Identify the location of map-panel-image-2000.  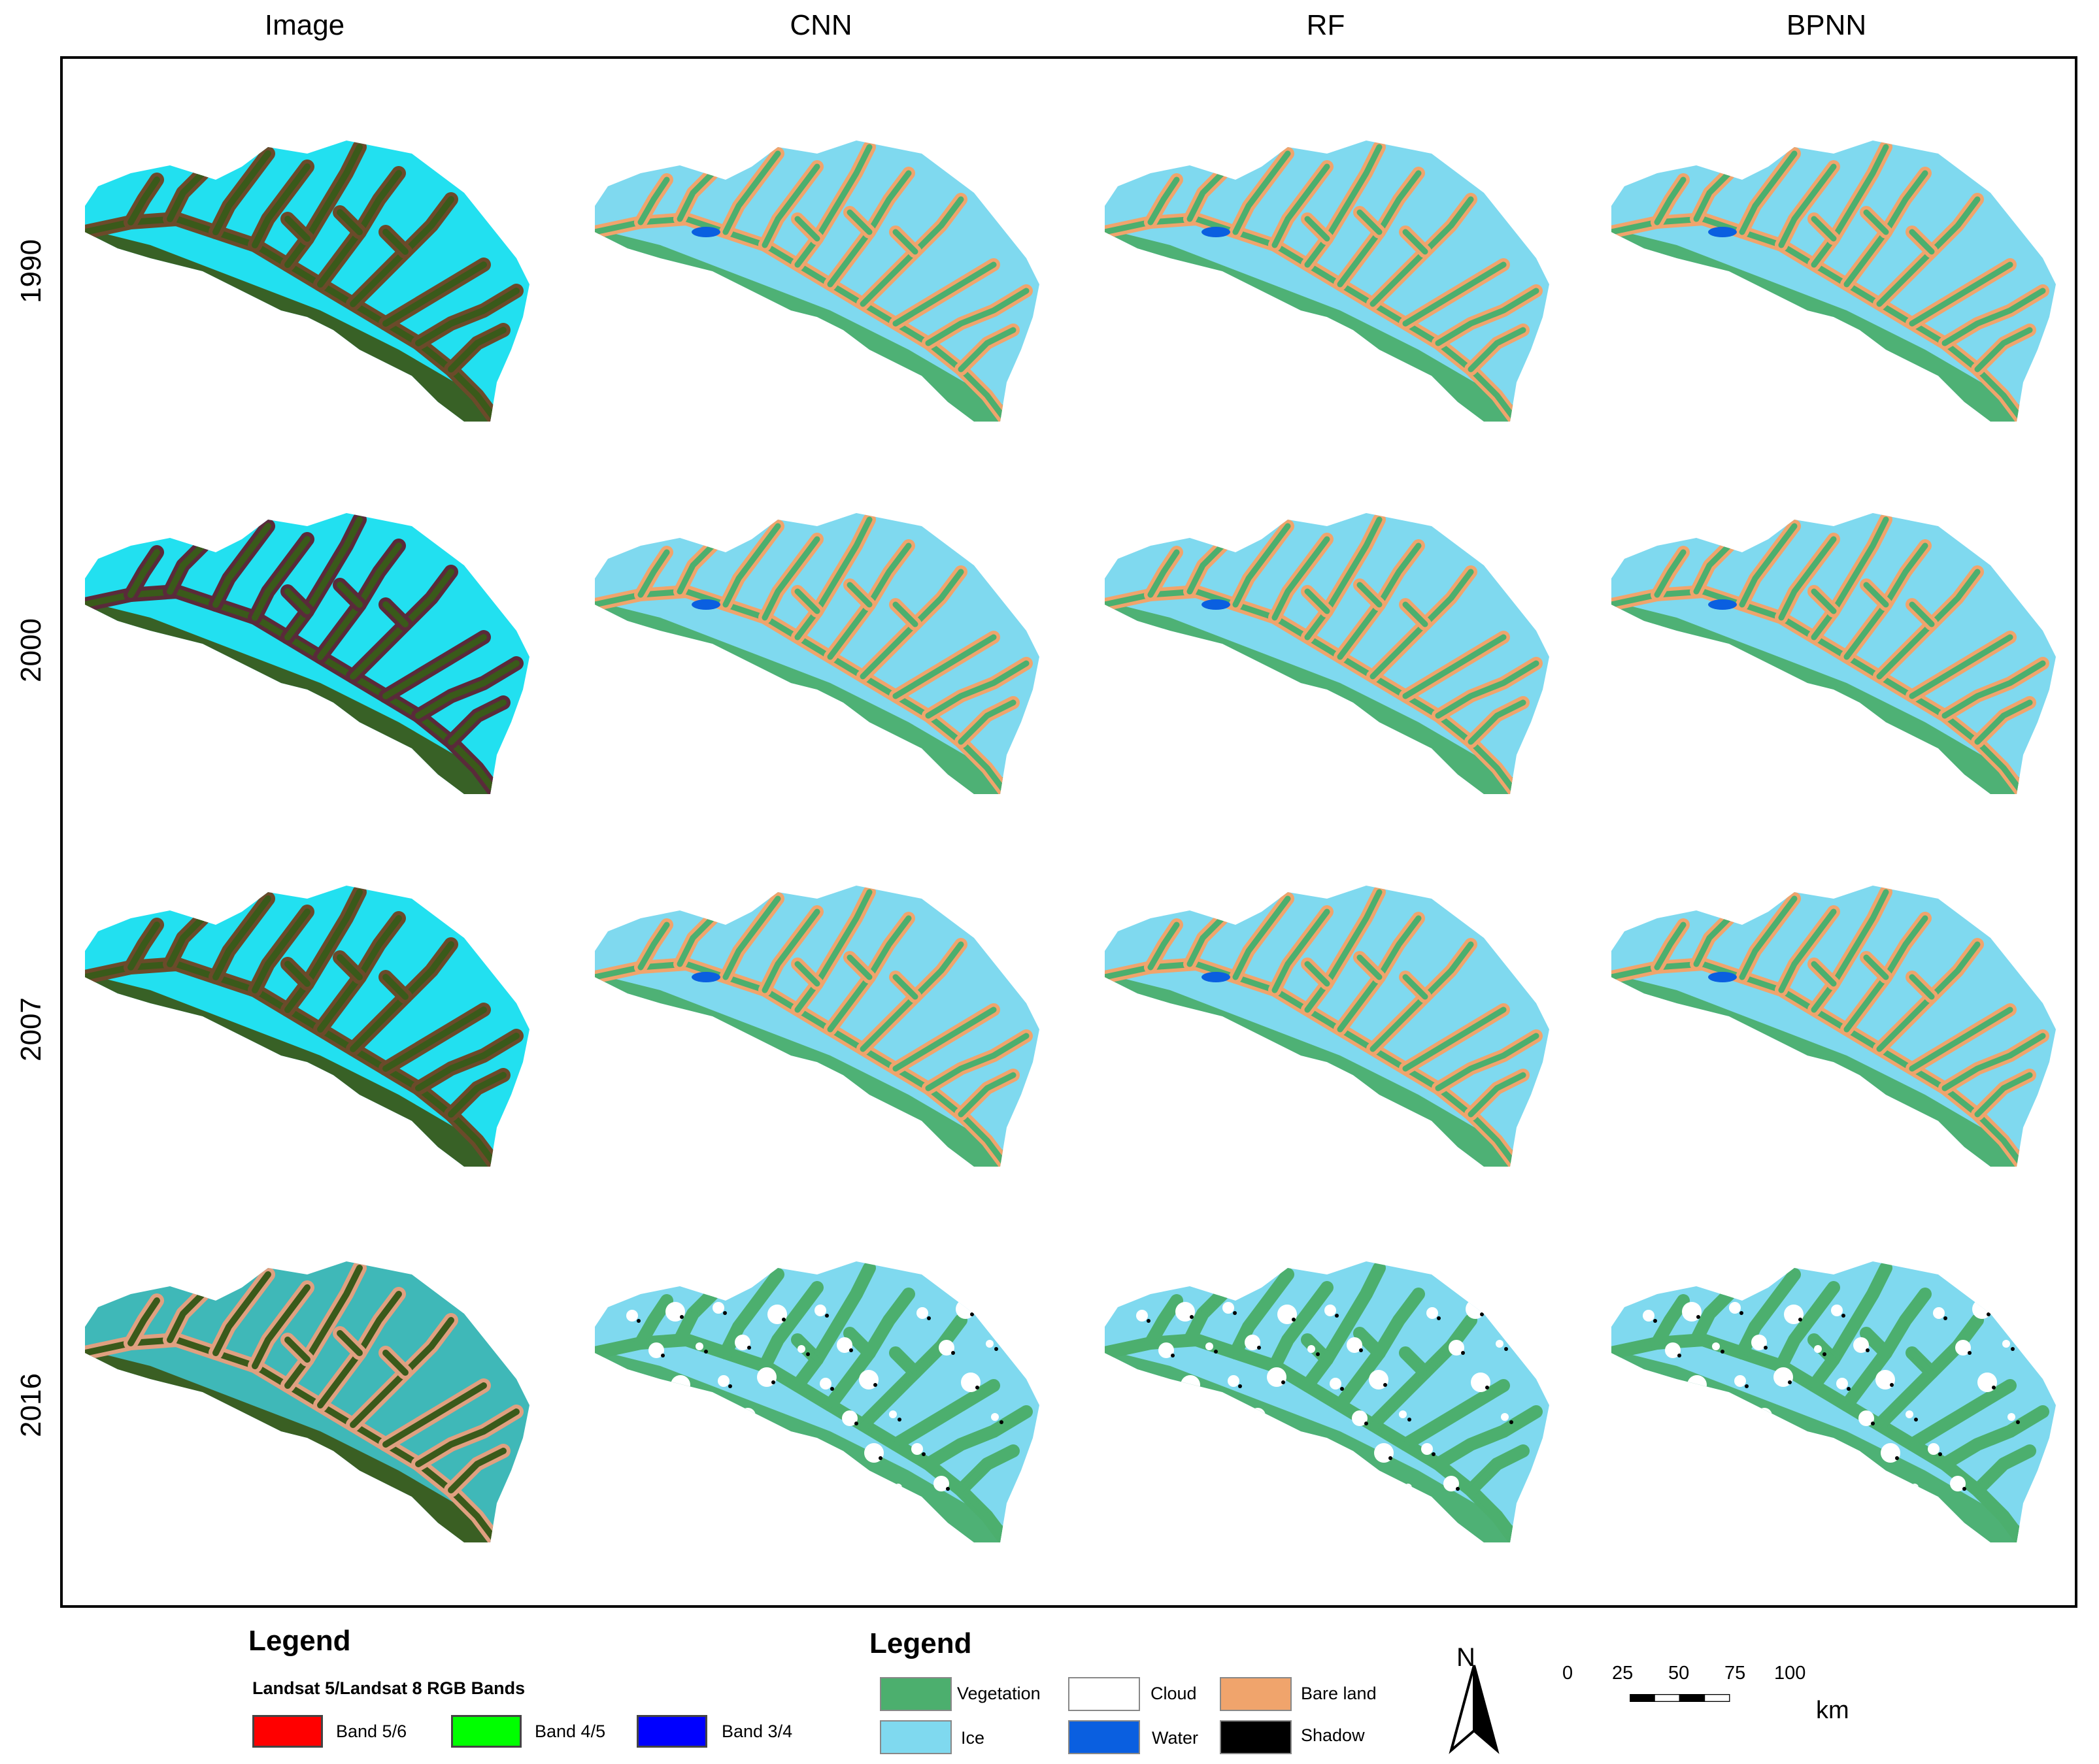
(307, 657).